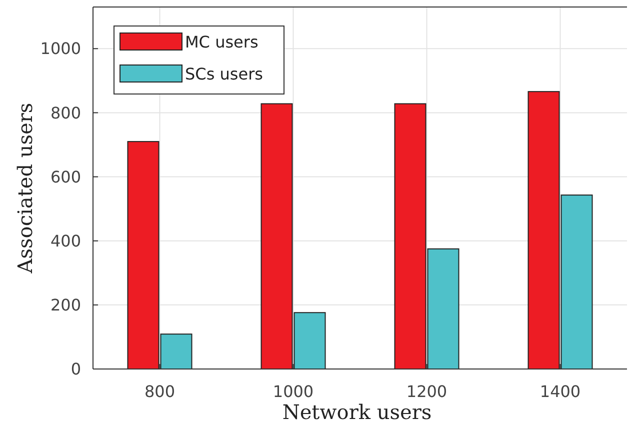 The height and width of the screenshot is (425, 629). I want to click on x-tick-label: 800, so click(160, 391).